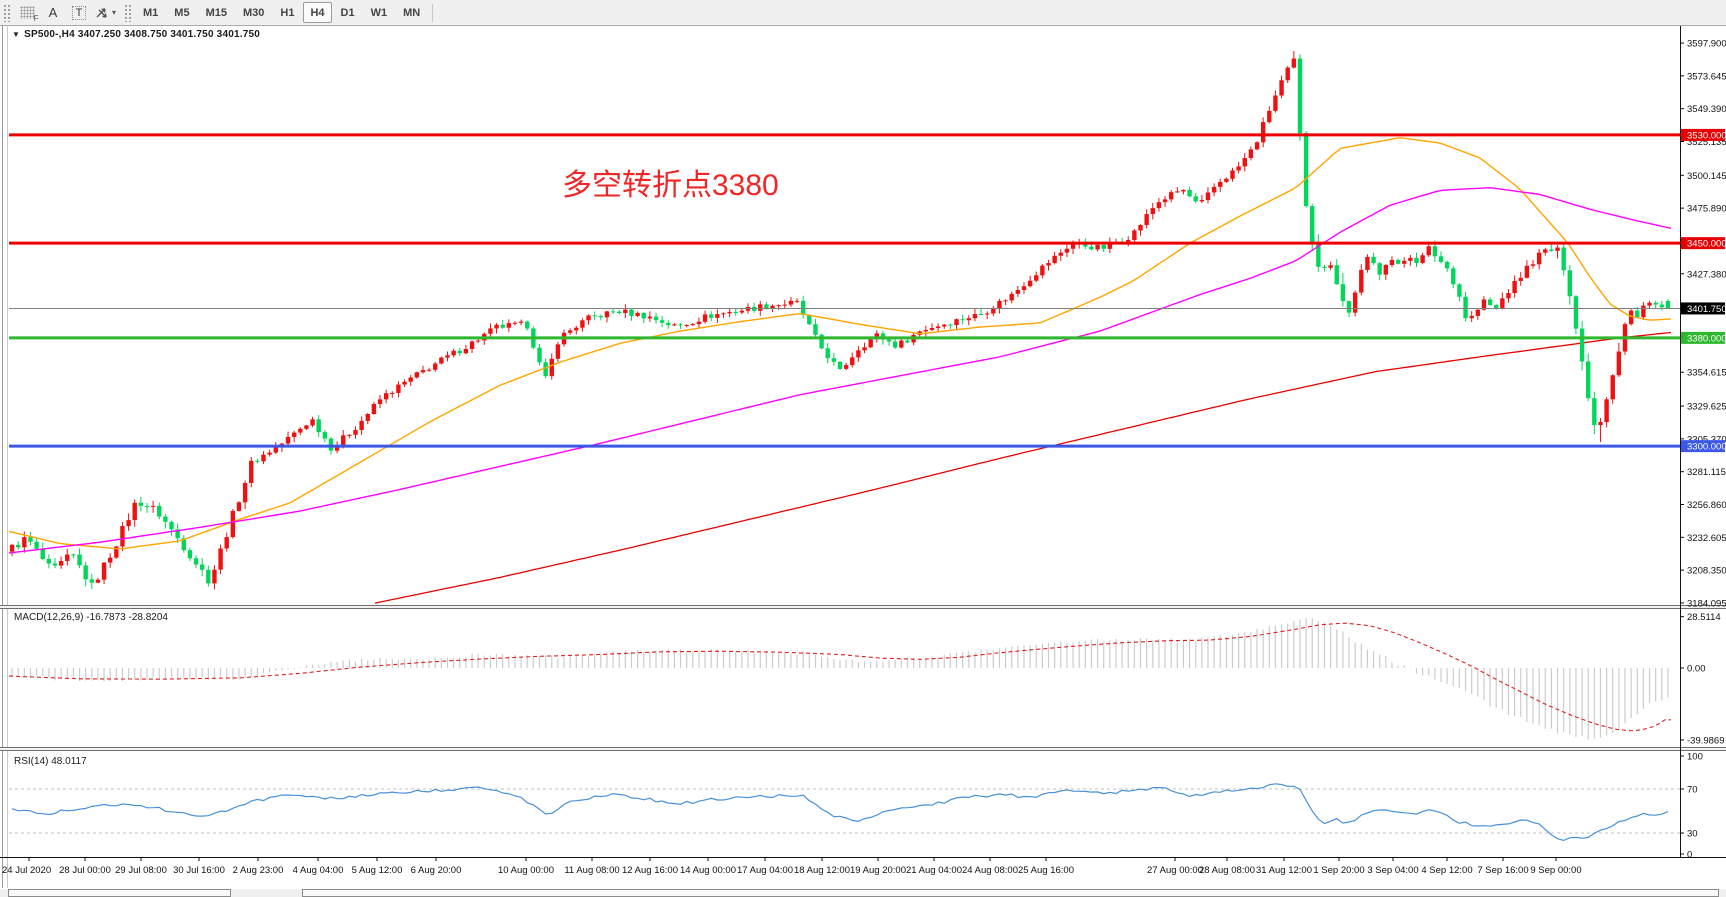  I want to click on macd-pane, so click(840, 678).